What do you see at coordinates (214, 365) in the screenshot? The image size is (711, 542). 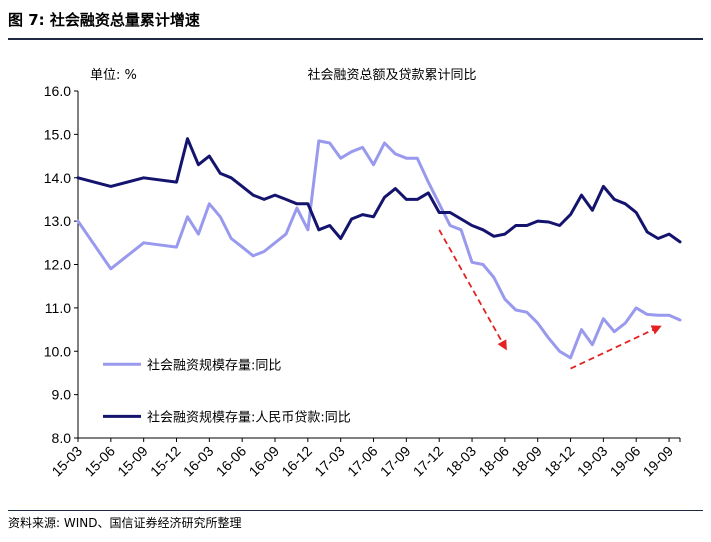 I see `legend-label-1: 社会融资规模存量:同比` at bounding box center [214, 365].